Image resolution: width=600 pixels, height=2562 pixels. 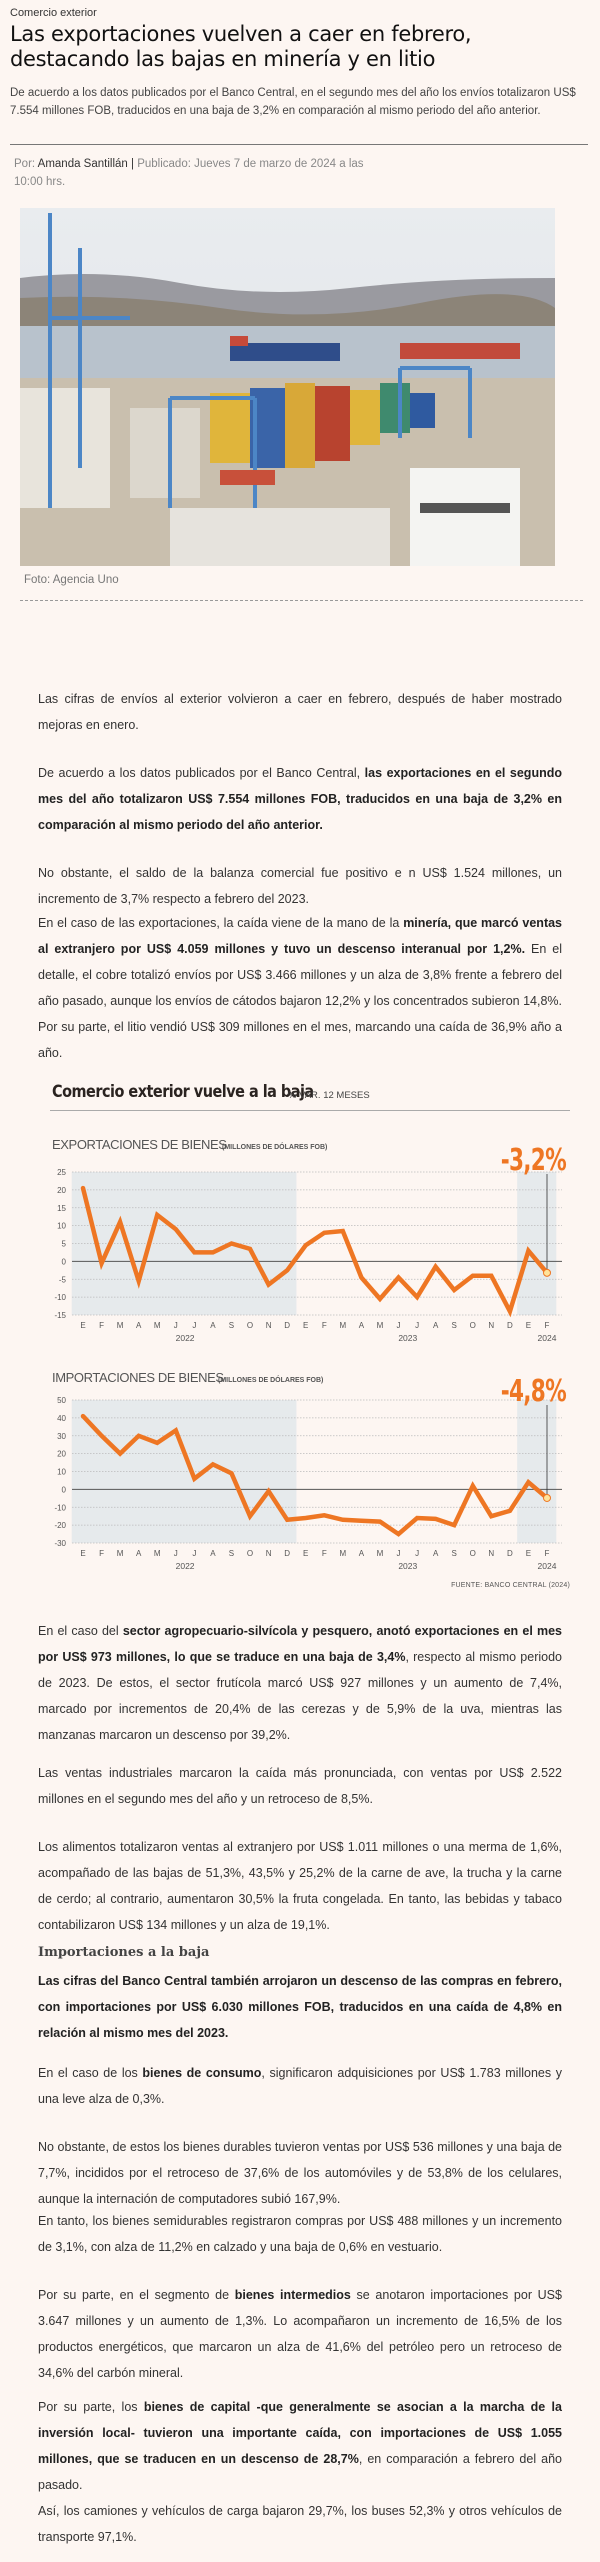 What do you see at coordinates (315, 1251) in the screenshot?
I see `series-line` at bounding box center [315, 1251].